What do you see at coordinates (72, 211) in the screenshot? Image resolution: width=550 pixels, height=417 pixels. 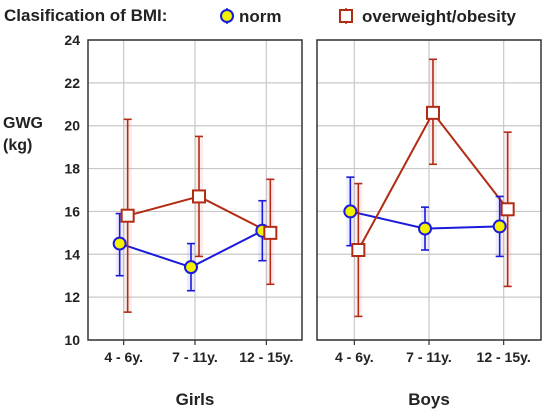 I see `y-tick-label: 16` at bounding box center [72, 211].